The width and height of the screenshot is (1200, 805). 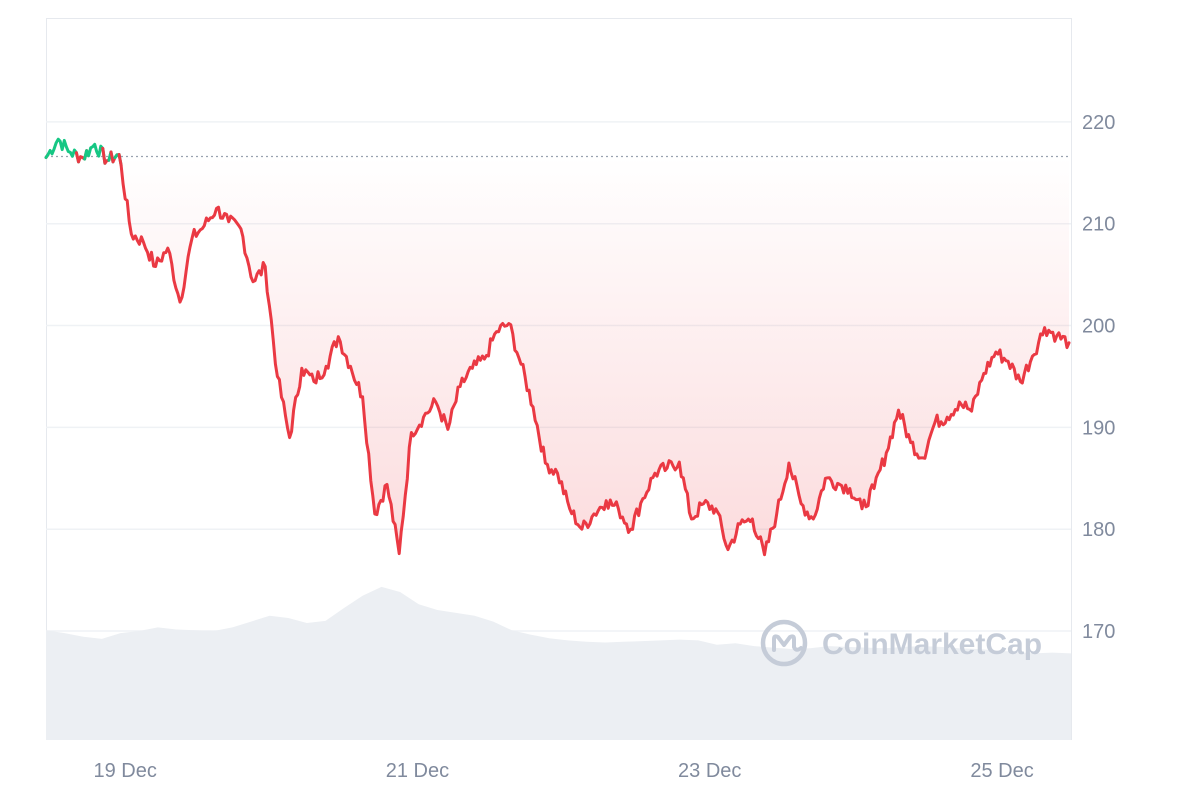 What do you see at coordinates (787, 643) in the screenshot?
I see `coinmarketcap-logo-mark` at bounding box center [787, 643].